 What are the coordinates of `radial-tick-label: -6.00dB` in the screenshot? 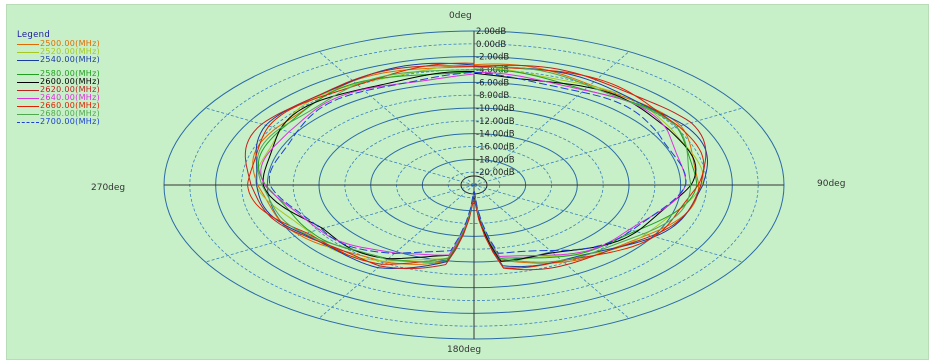 It's located at (492, 83).